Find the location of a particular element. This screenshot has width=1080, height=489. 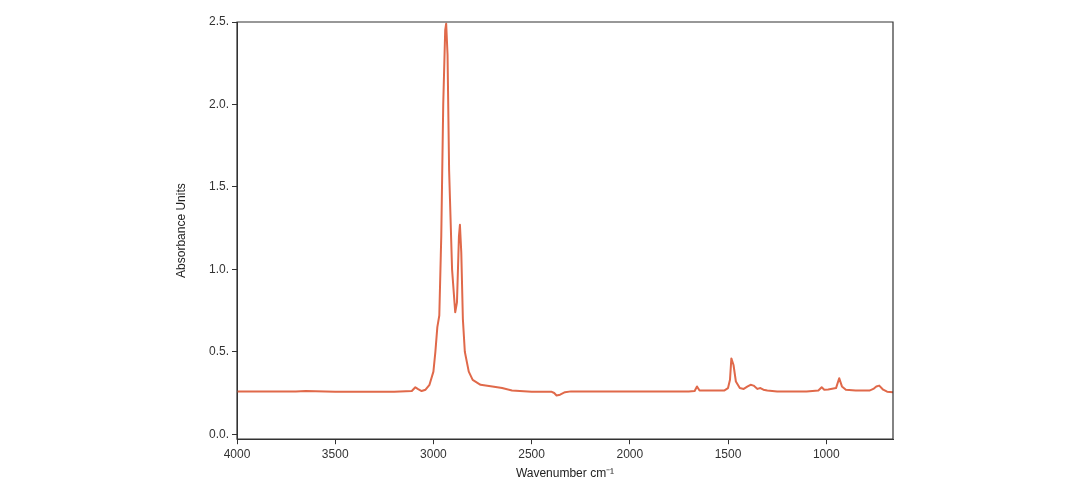

y-tick-label: 2.5. is located at coordinates (218, 21).